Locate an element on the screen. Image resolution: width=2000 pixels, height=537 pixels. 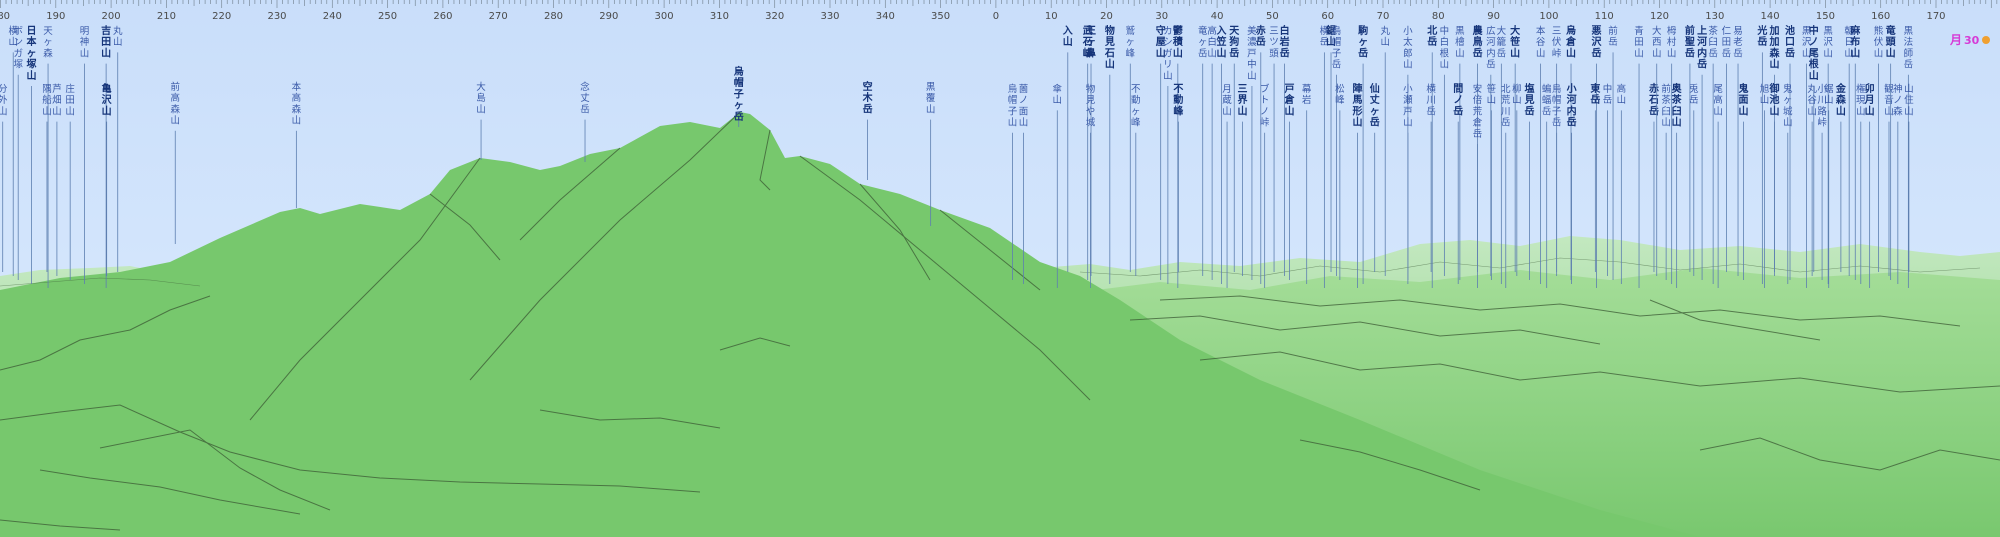
peak-label: 高白山 is located at coordinates (1212, 152).